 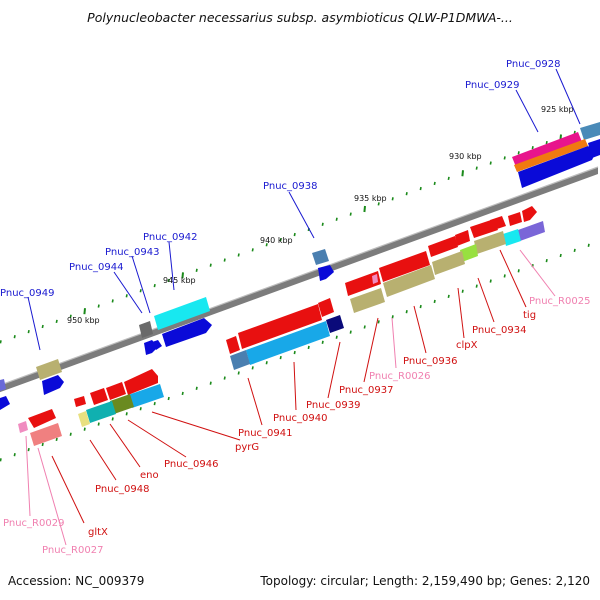 What do you see at coordinates (96, 267) in the screenshot?
I see `label-pnuc0944: Pnuc_0944` at bounding box center [96, 267].